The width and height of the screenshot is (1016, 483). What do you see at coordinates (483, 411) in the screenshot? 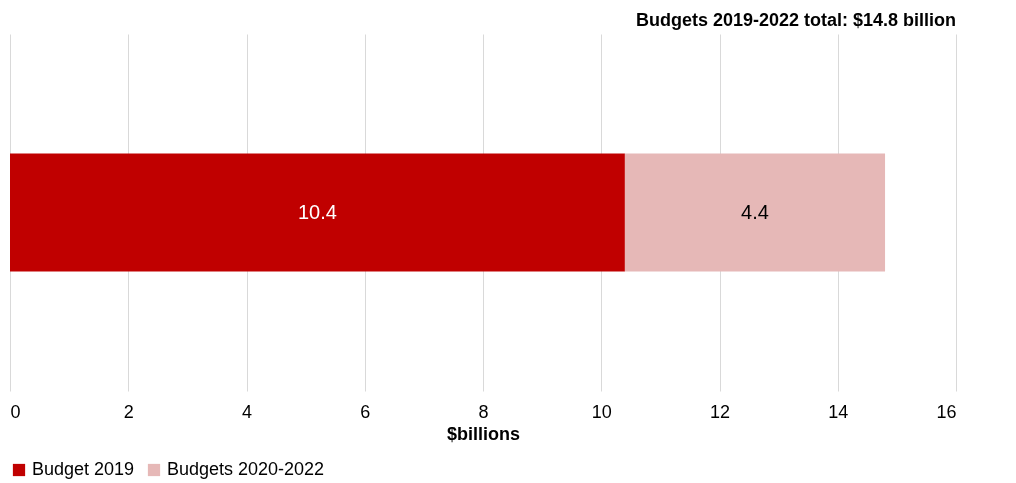
I see `x-tick-label: 8` at bounding box center [483, 411].